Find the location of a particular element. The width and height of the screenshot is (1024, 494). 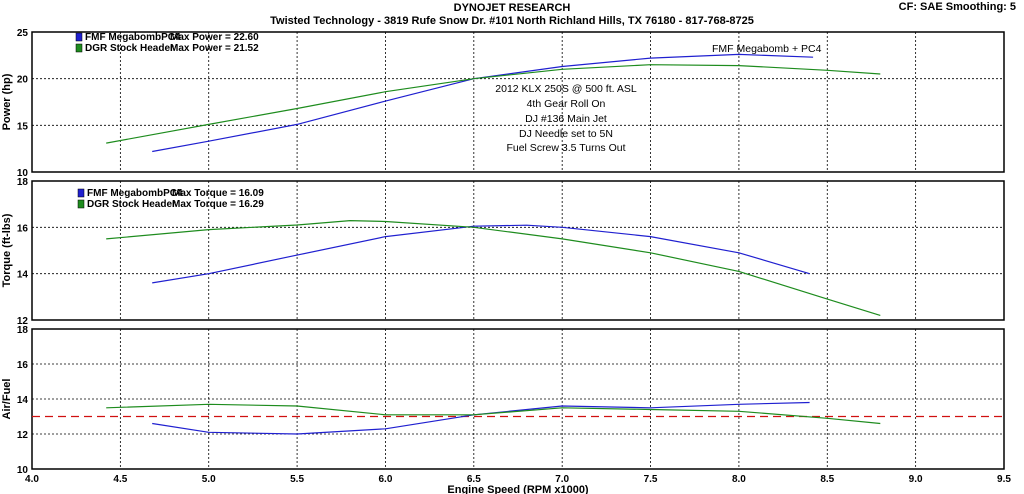

panel2-ytick: 18 is located at coordinates (23, 182).